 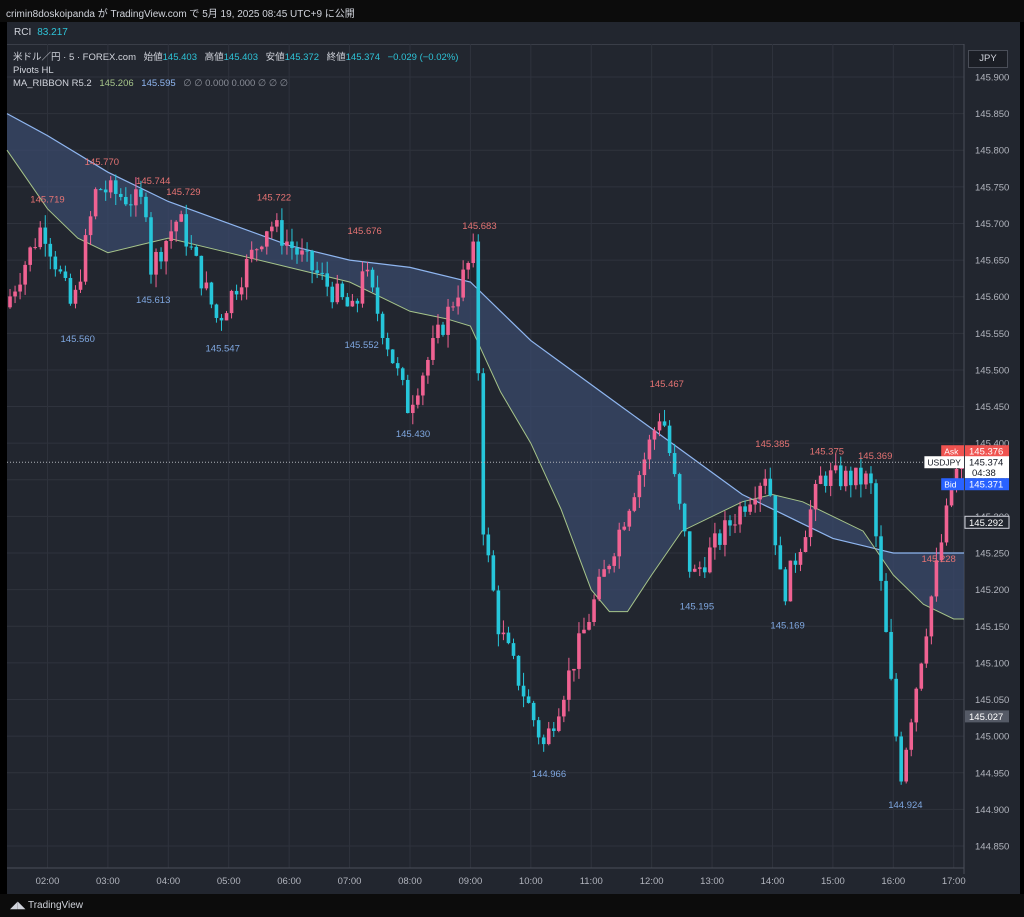 I want to click on price-tag-label-bg, so click(x=952, y=484).